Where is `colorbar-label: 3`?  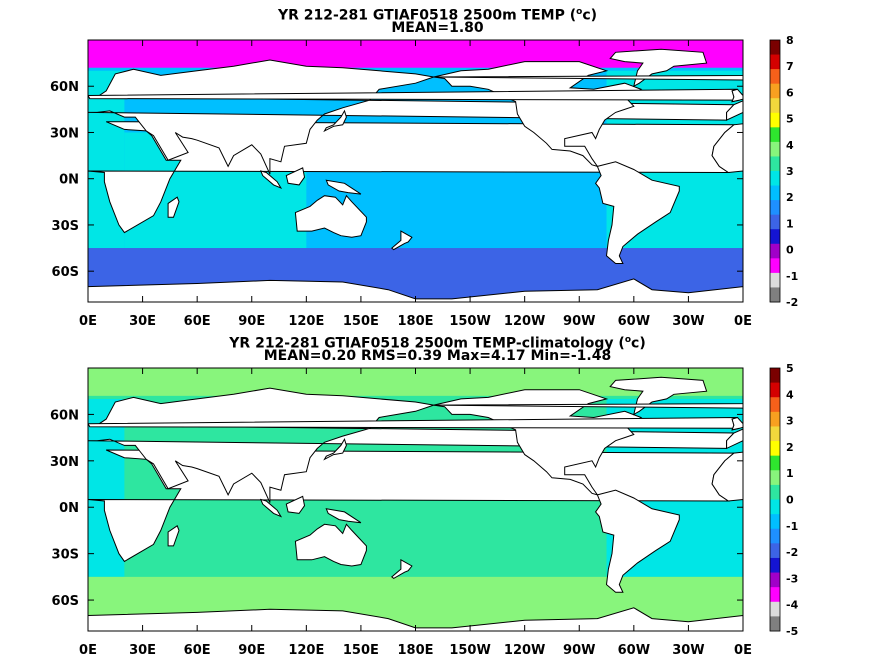 colorbar-label: 3 is located at coordinates (790, 171).